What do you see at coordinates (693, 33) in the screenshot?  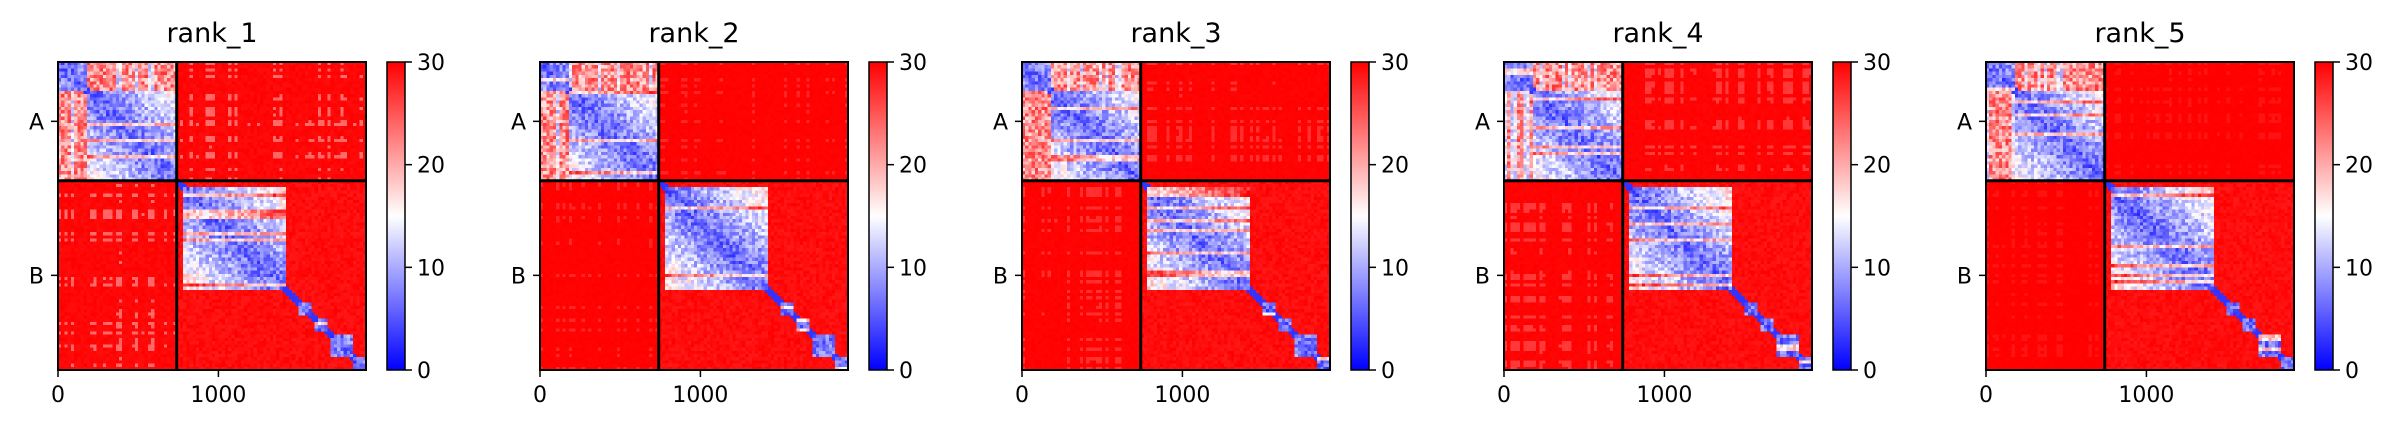 I see `panel-title: rank_2` at bounding box center [693, 33].